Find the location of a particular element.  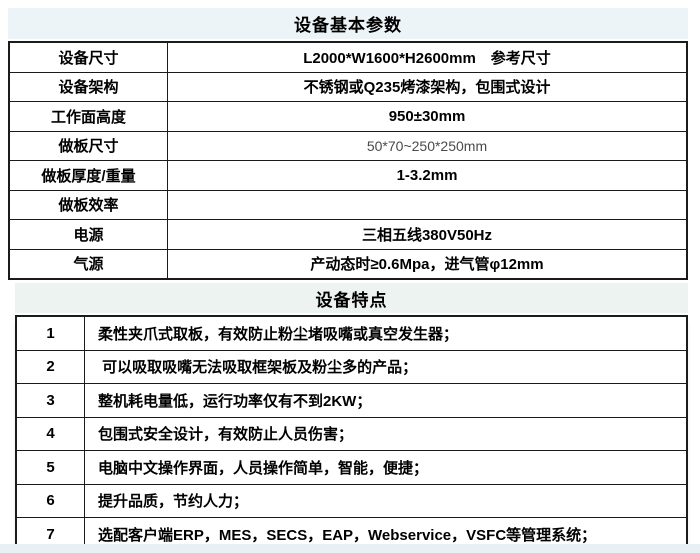

spec-value: 50*70~250*250mm is located at coordinates (427, 145).